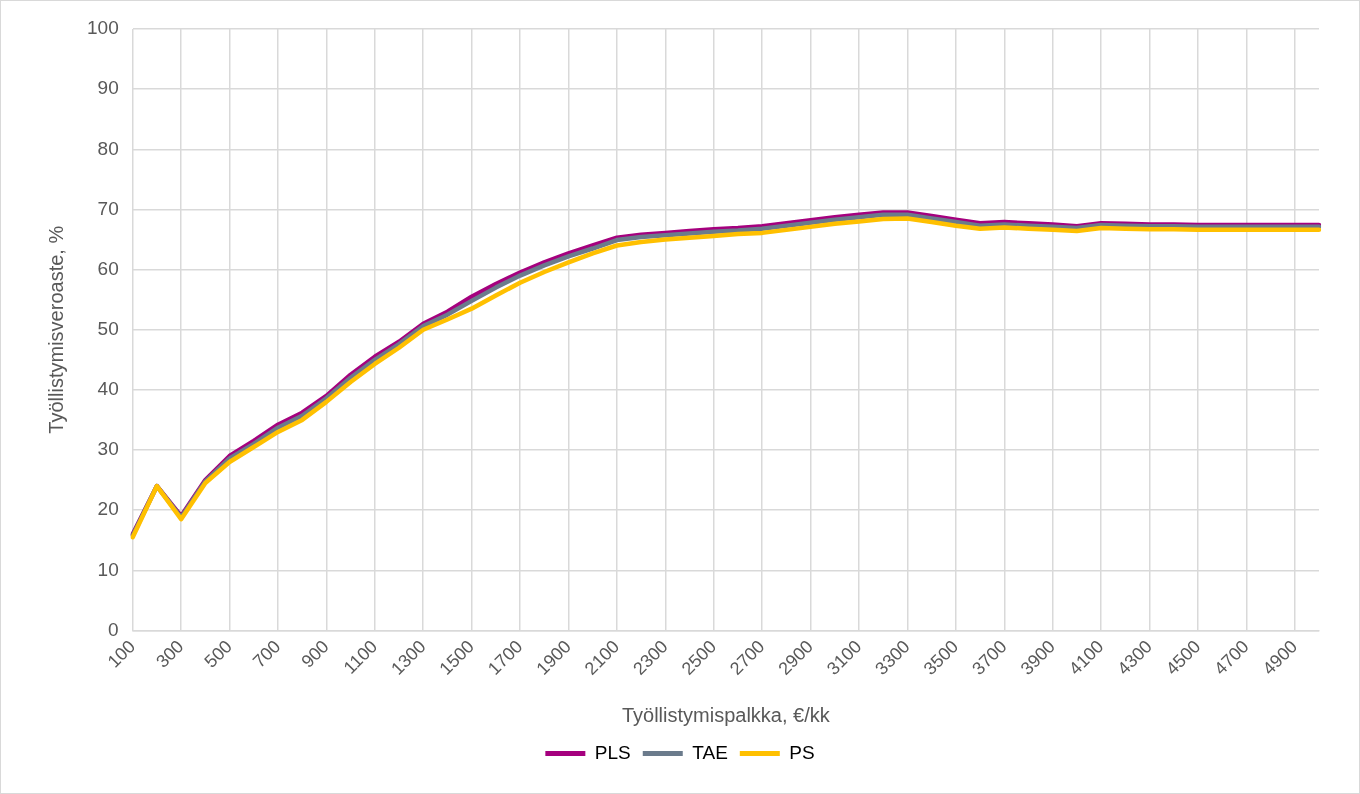  Describe the element at coordinates (55, 329) in the screenshot. I see `y-axis-title: Työllistymisveroaste, %` at that location.